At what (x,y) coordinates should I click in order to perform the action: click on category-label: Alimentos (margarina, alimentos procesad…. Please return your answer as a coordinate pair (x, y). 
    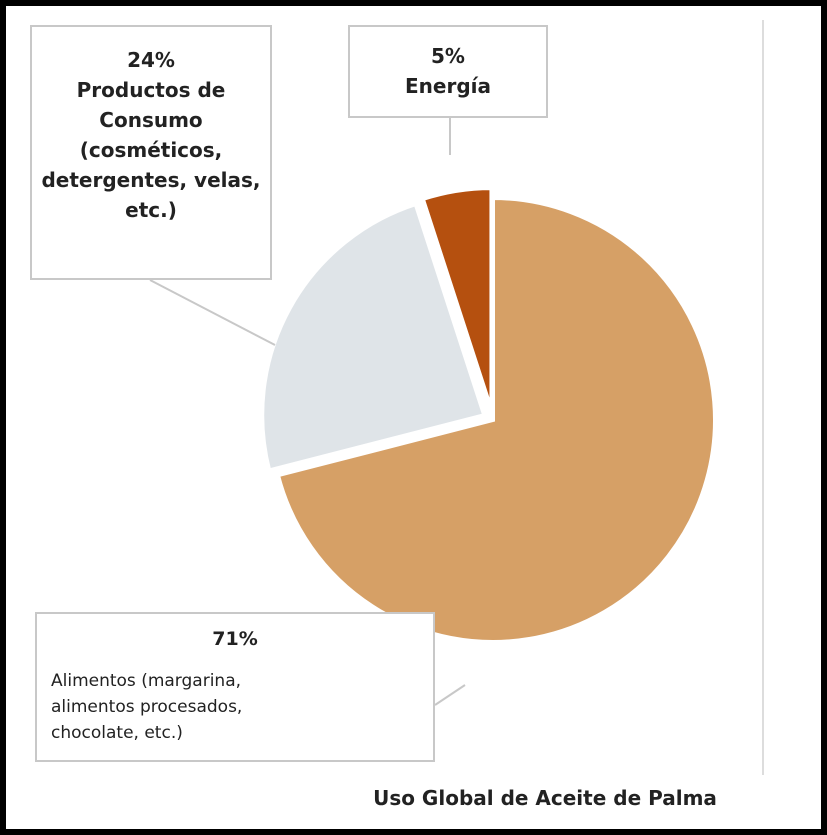
    Looking at the image, I should click on (147, 707).